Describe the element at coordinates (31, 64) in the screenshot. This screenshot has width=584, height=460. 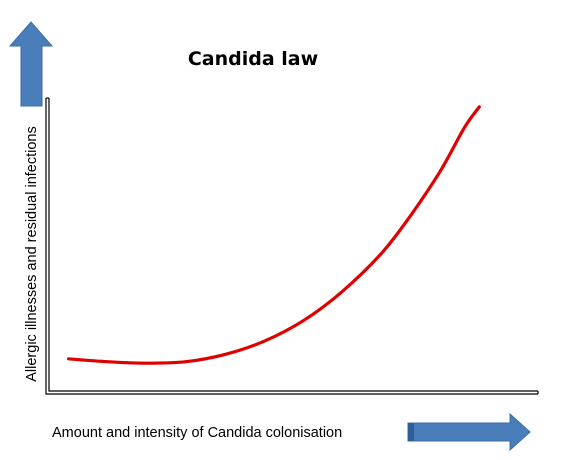
I see `y-axis-arrow-icon` at that location.